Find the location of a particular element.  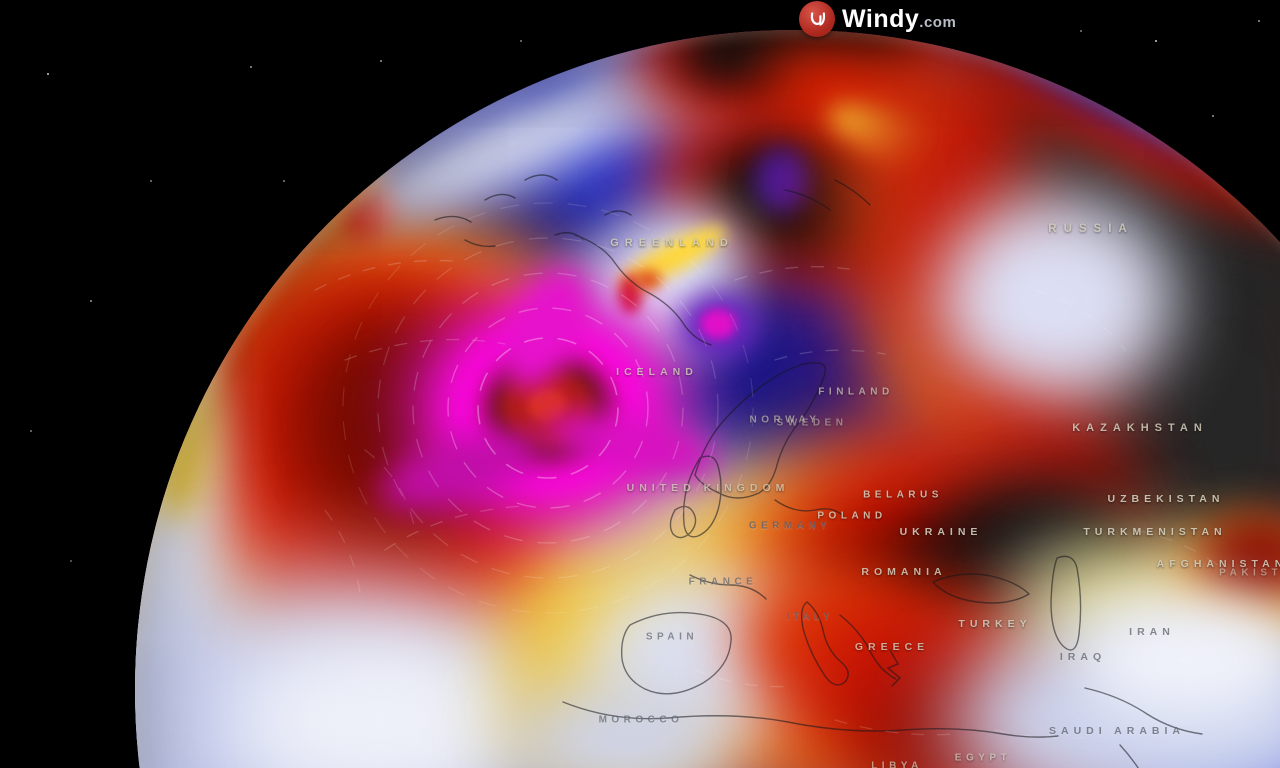

windy-swirl-icon is located at coordinates (817, 19).